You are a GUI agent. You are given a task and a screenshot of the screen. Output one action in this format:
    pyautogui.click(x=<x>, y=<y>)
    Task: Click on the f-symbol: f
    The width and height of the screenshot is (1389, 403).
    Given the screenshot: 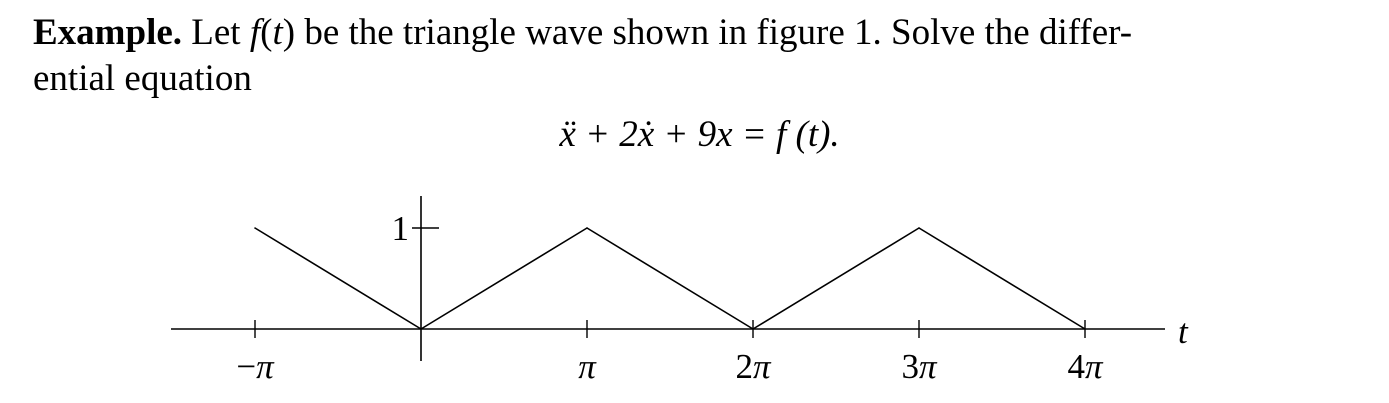 What is the action you would take?
    pyautogui.click(x=255, y=32)
    